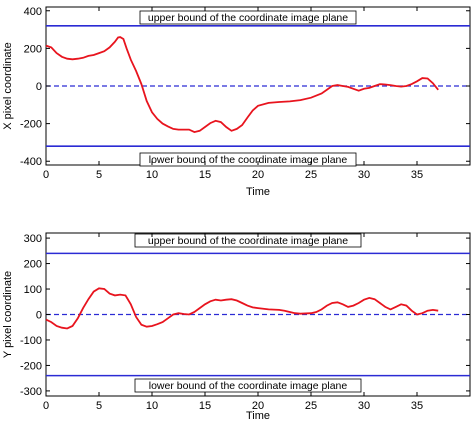 This screenshot has width=474, height=426. I want to click on series-line, so click(242, 308).